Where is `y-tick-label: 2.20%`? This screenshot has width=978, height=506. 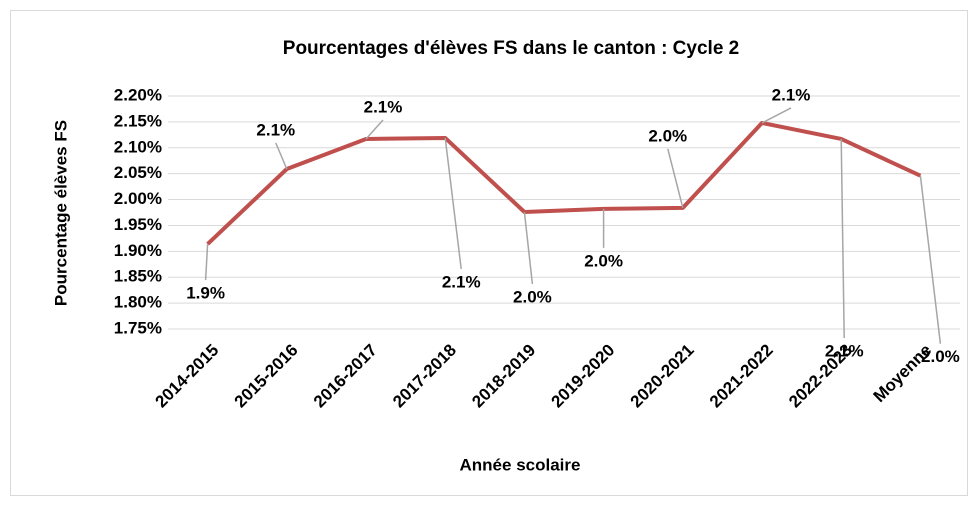
y-tick-label: 2.20% is located at coordinates (138, 94).